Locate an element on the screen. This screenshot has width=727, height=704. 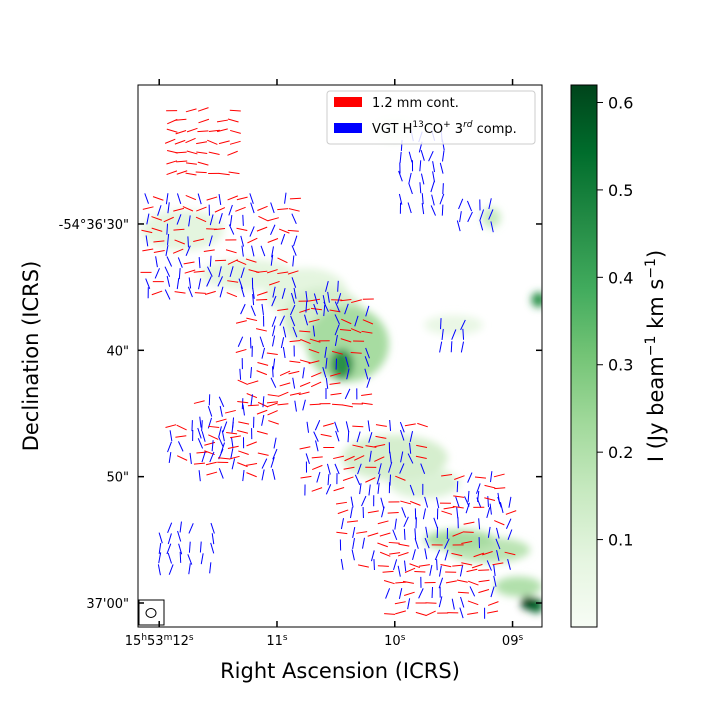
x-tick-label: 10s is located at coordinates (395, 641).